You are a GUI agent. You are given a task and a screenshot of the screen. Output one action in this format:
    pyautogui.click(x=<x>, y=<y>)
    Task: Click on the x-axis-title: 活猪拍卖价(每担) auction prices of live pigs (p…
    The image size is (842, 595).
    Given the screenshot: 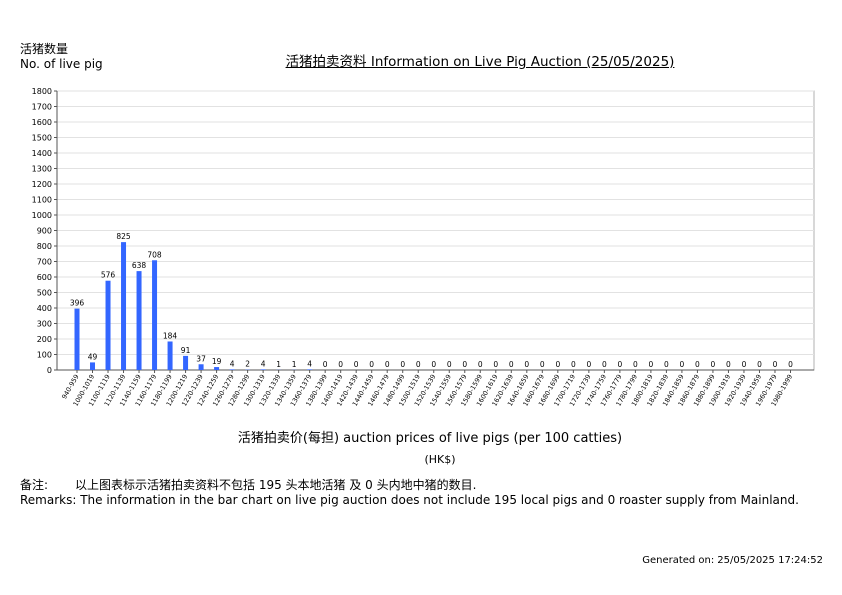 What is the action you would take?
    pyautogui.click(x=430, y=438)
    